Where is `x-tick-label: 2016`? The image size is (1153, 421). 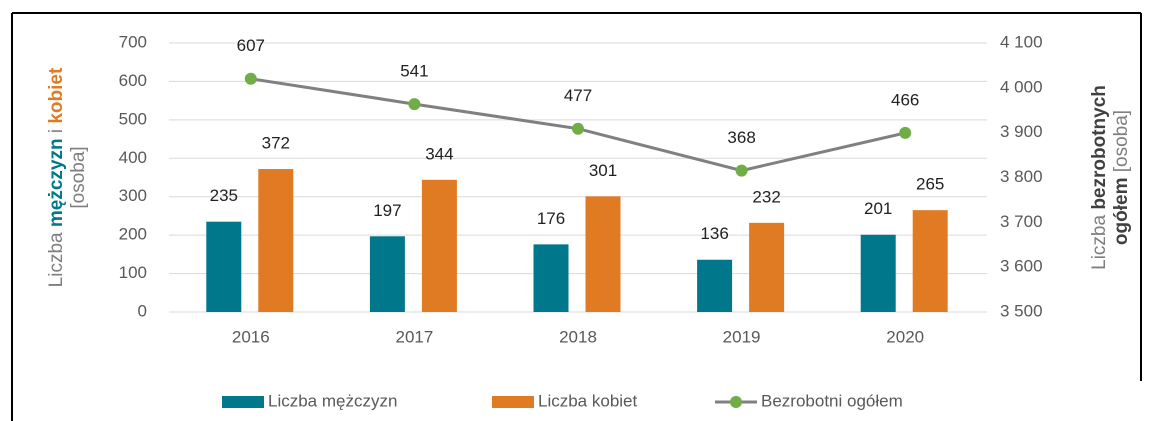
x-tick-label: 2016 is located at coordinates (251, 336).